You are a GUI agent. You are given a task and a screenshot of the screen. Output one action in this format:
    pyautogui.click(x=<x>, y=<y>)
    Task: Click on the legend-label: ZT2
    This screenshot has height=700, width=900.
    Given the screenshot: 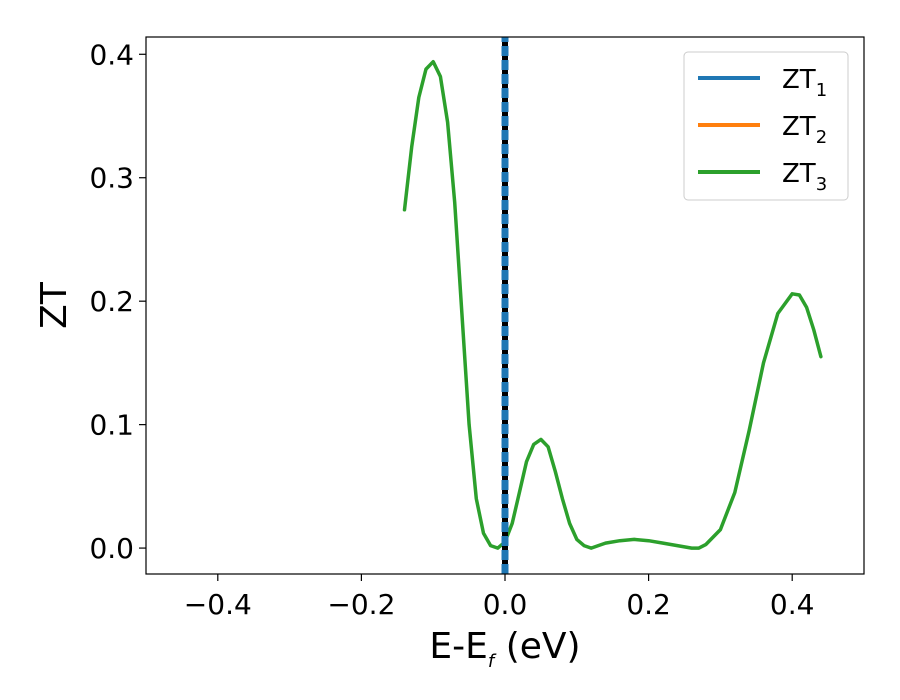 What is the action you would take?
    pyautogui.click(x=804, y=130)
    